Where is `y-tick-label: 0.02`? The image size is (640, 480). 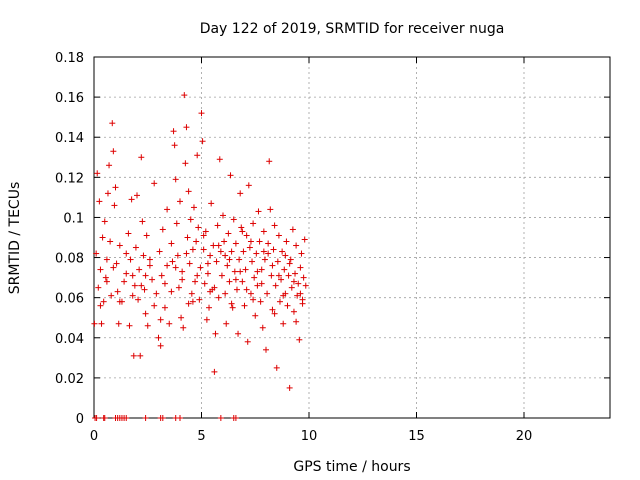 y-tick-label: 0.02 is located at coordinates (69, 379).